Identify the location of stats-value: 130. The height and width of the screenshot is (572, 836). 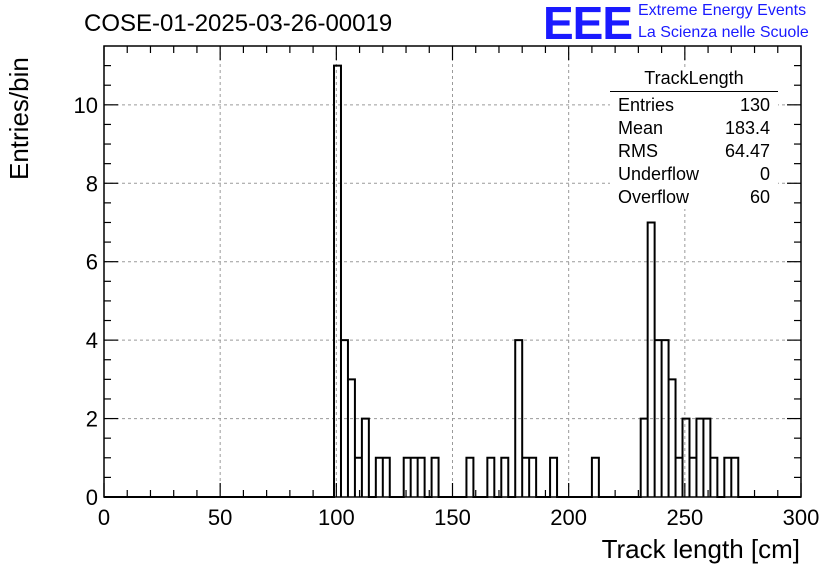
(754, 105).